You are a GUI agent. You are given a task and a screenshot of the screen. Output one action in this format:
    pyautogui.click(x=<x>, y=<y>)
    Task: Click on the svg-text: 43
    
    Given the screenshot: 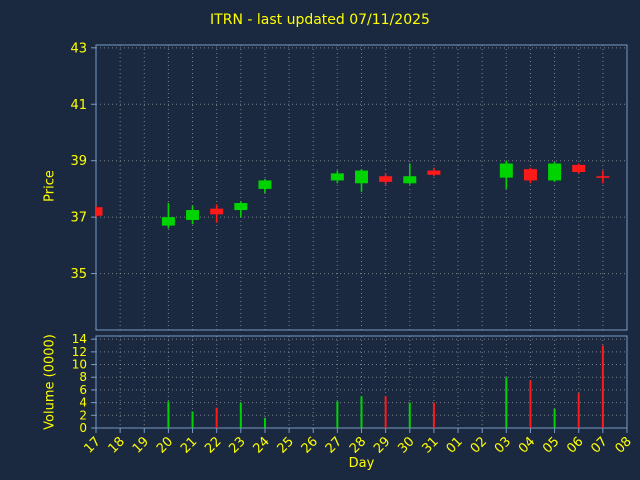 What is the action you would take?
    pyautogui.click(x=78, y=48)
    